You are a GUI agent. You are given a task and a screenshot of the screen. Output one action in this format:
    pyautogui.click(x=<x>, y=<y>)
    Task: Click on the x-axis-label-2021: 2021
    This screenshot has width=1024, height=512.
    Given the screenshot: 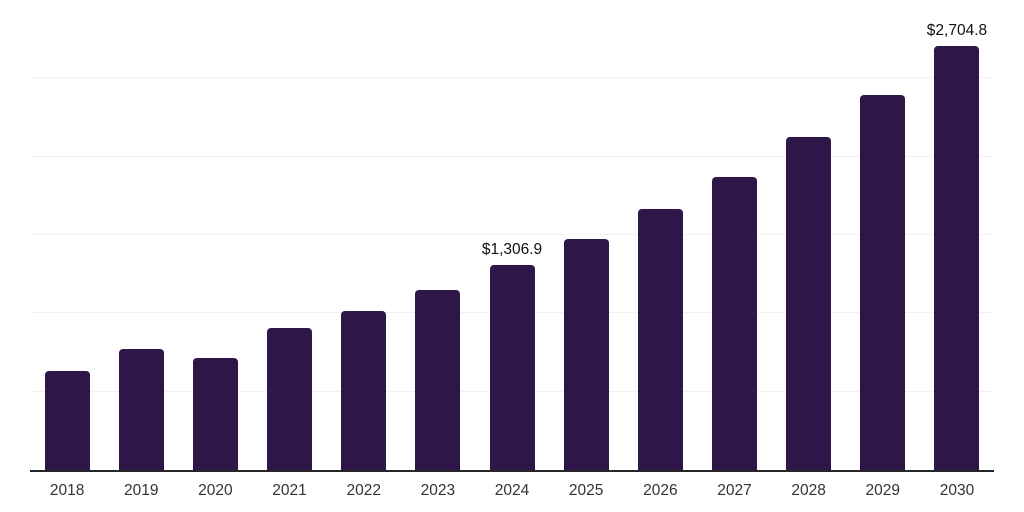 What is the action you would take?
    pyautogui.click(x=289, y=490)
    